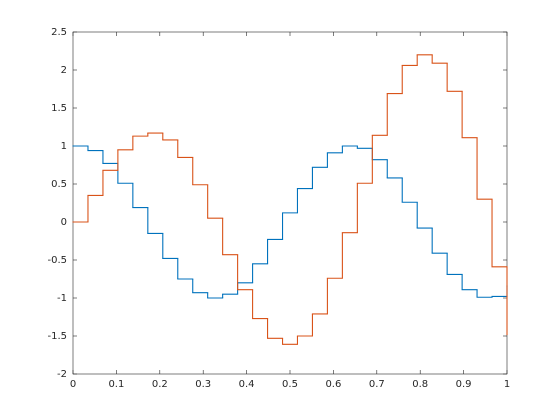 The width and height of the screenshot is (560, 420). Describe the element at coordinates (464, 384) in the screenshot. I see `x-tick-label: 0.9` at that location.